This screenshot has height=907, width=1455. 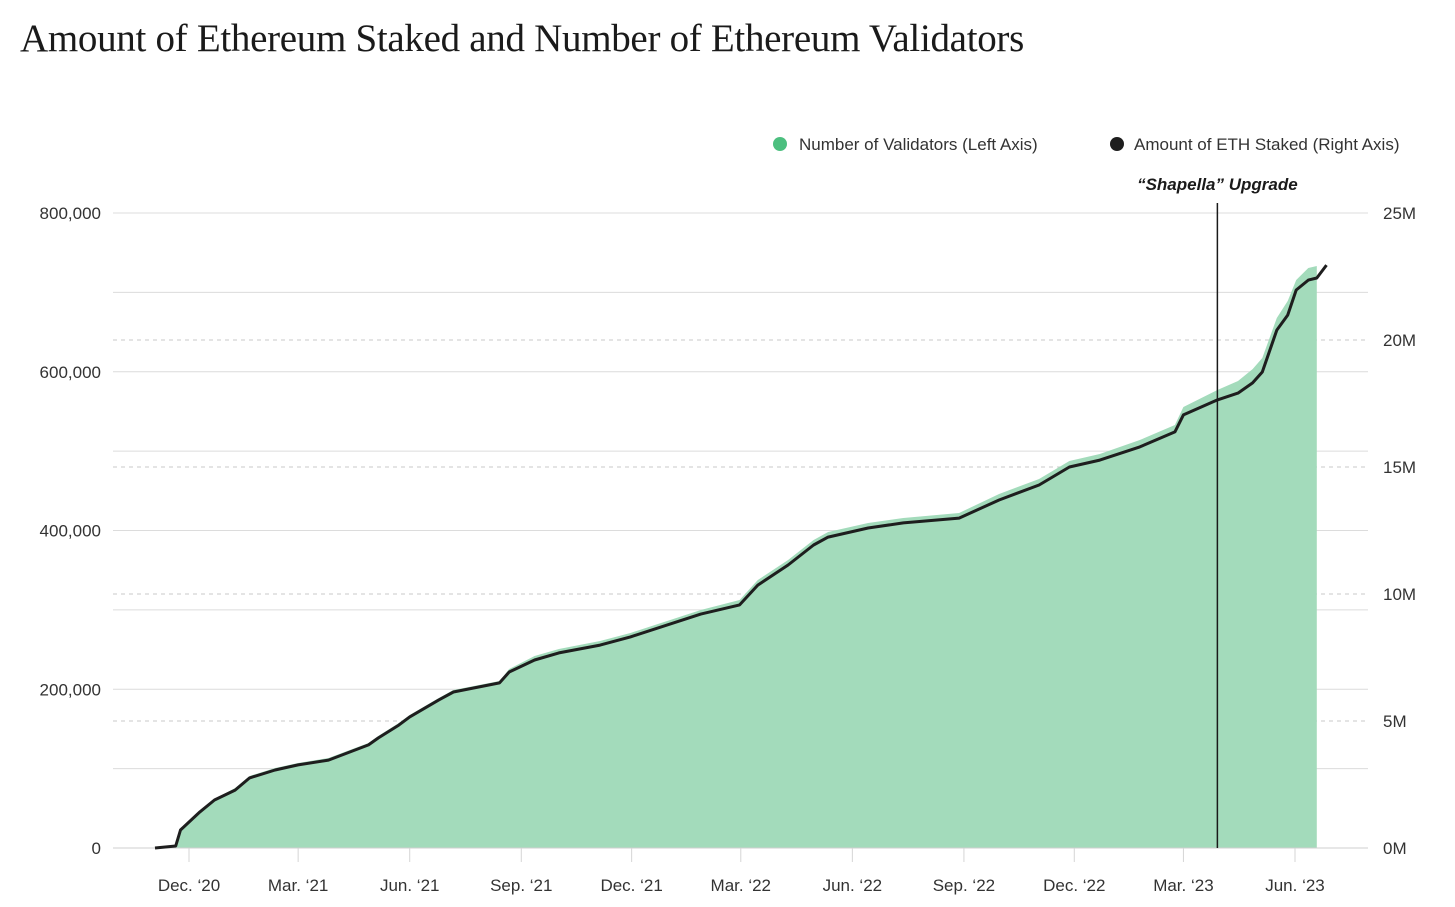 I want to click on x-tick-label: Dec. ‘20, so click(x=189, y=885).